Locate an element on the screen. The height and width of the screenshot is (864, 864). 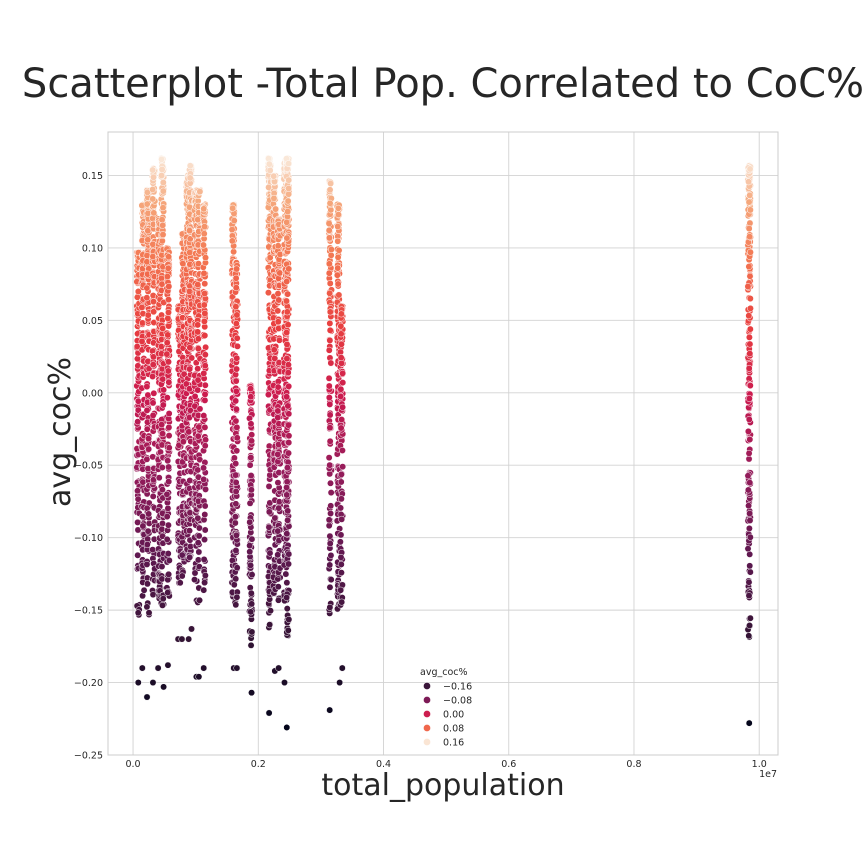
y-tick-label: −0.25 is located at coordinates (88, 756).